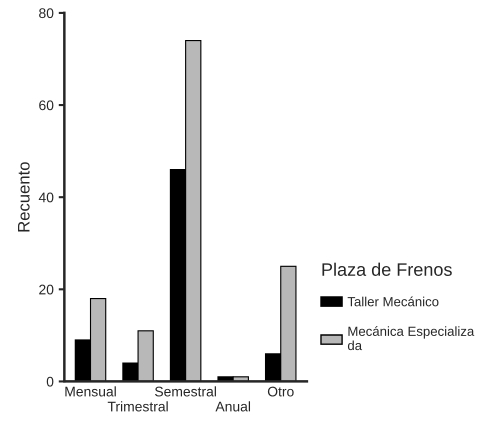 The width and height of the screenshot is (495, 431). I want to click on x-tick-label: Otro, so click(281, 391).